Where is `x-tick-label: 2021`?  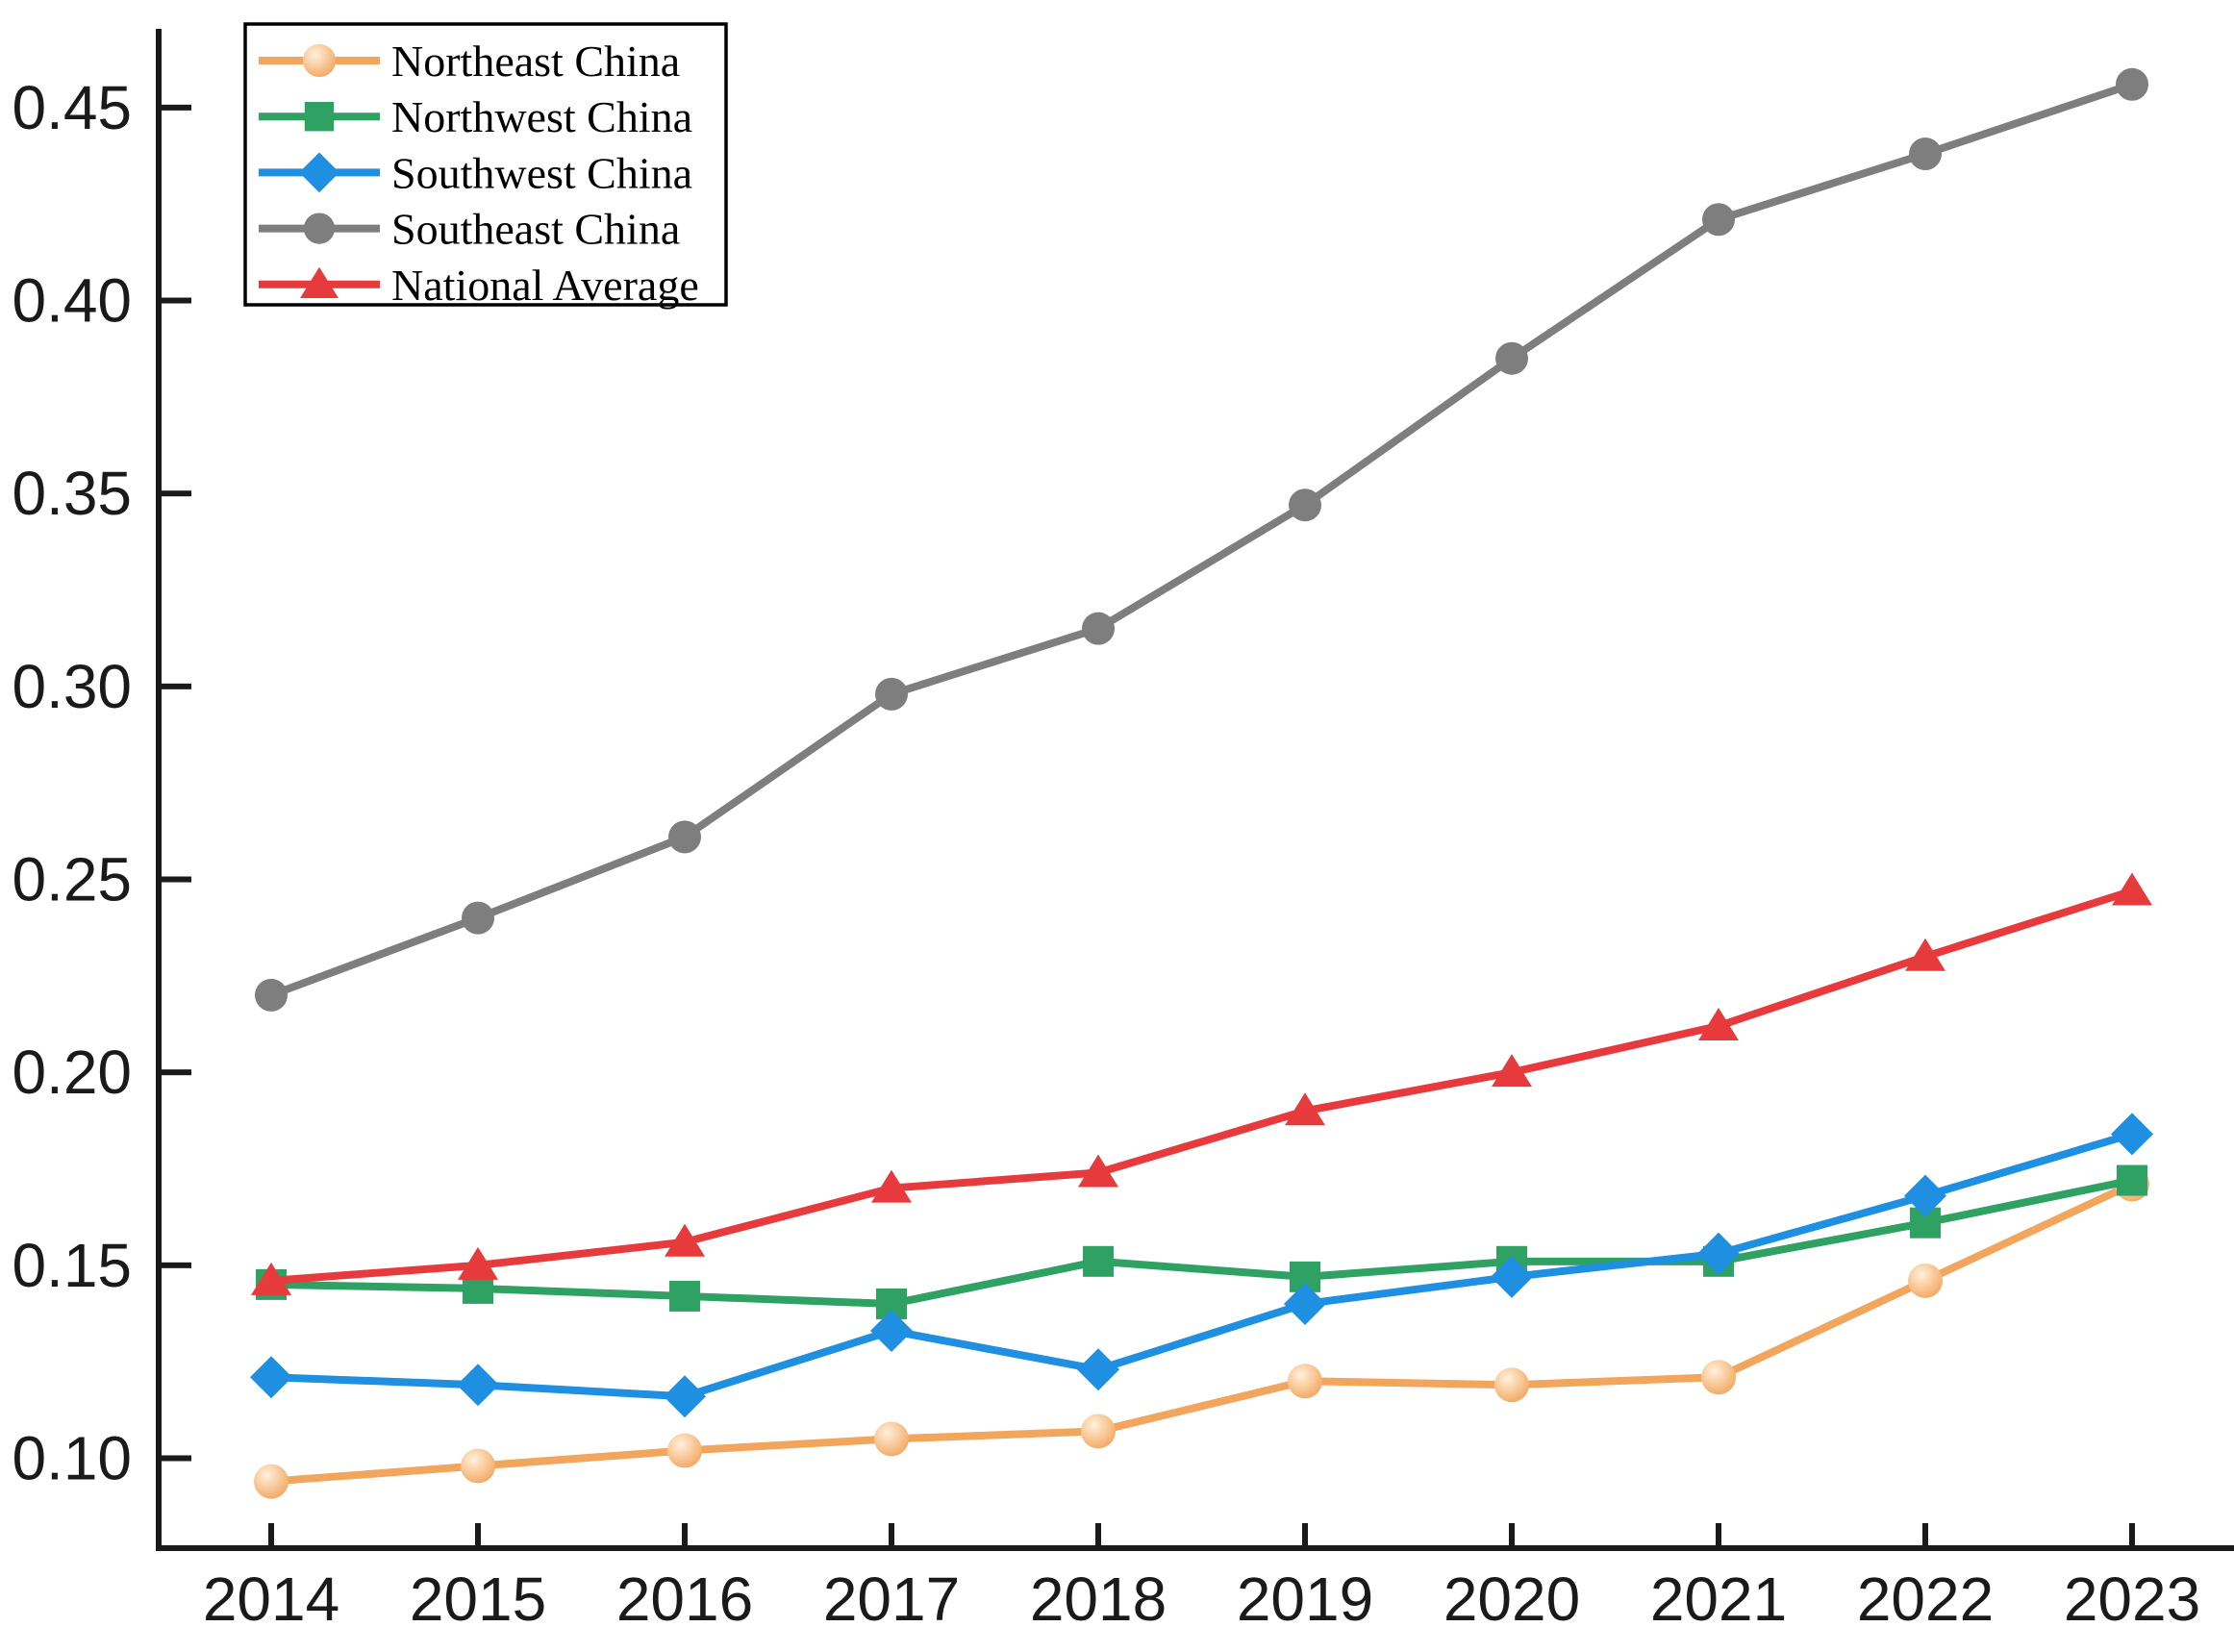 x-tick-label: 2021 is located at coordinates (1718, 1599).